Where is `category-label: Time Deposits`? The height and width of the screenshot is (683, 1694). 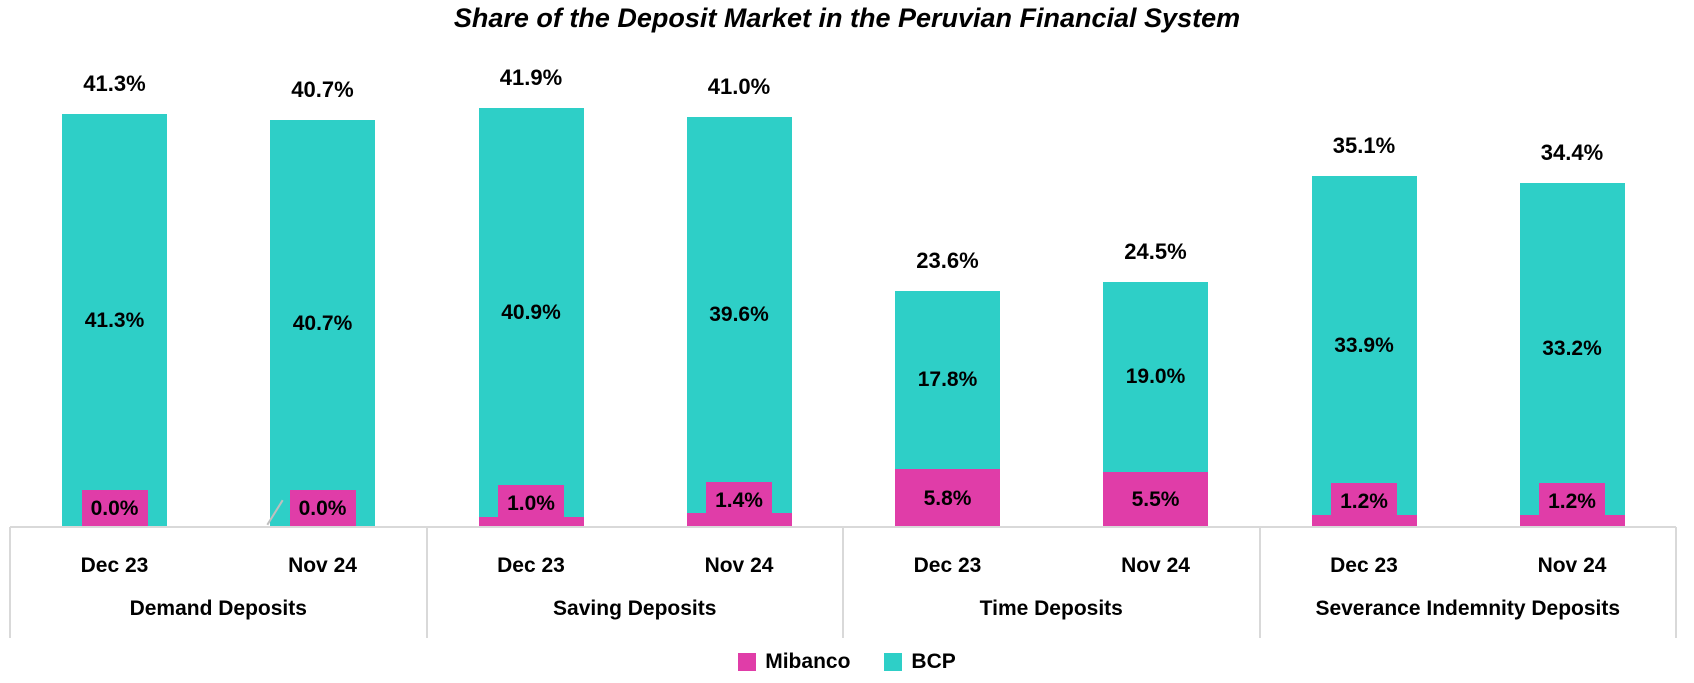
category-label: Time Deposits is located at coordinates (1051, 608).